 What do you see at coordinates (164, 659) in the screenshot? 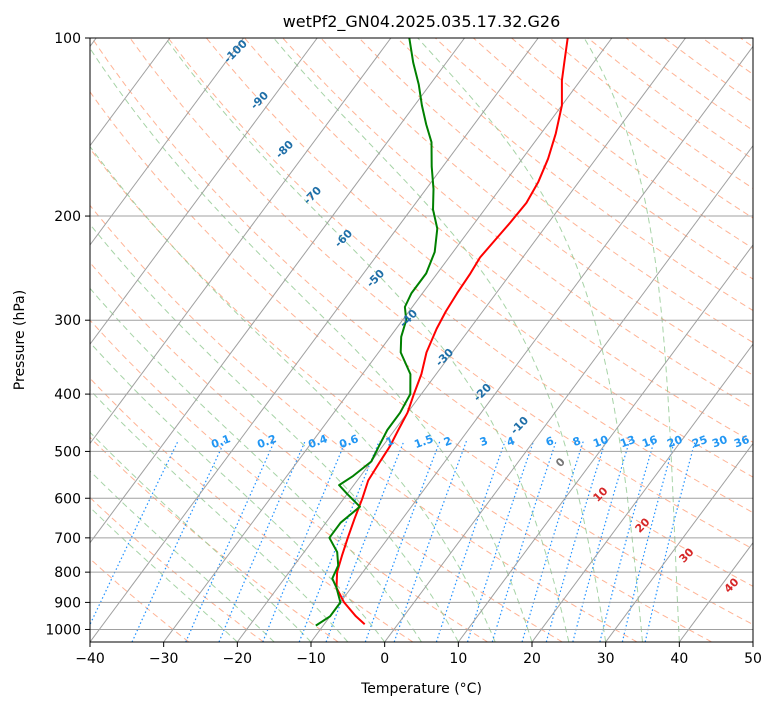
I see `x-tick-label: −30` at bounding box center [164, 659].